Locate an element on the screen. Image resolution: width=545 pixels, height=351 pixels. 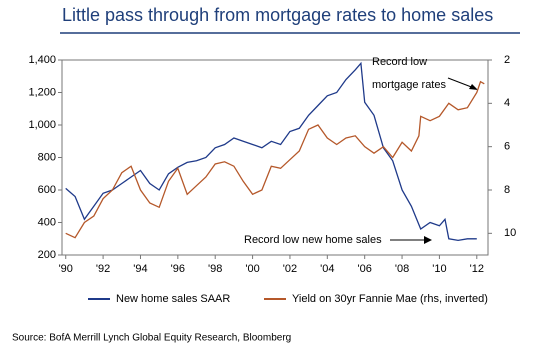
x-tick-label: '96 is located at coordinates (178, 269).